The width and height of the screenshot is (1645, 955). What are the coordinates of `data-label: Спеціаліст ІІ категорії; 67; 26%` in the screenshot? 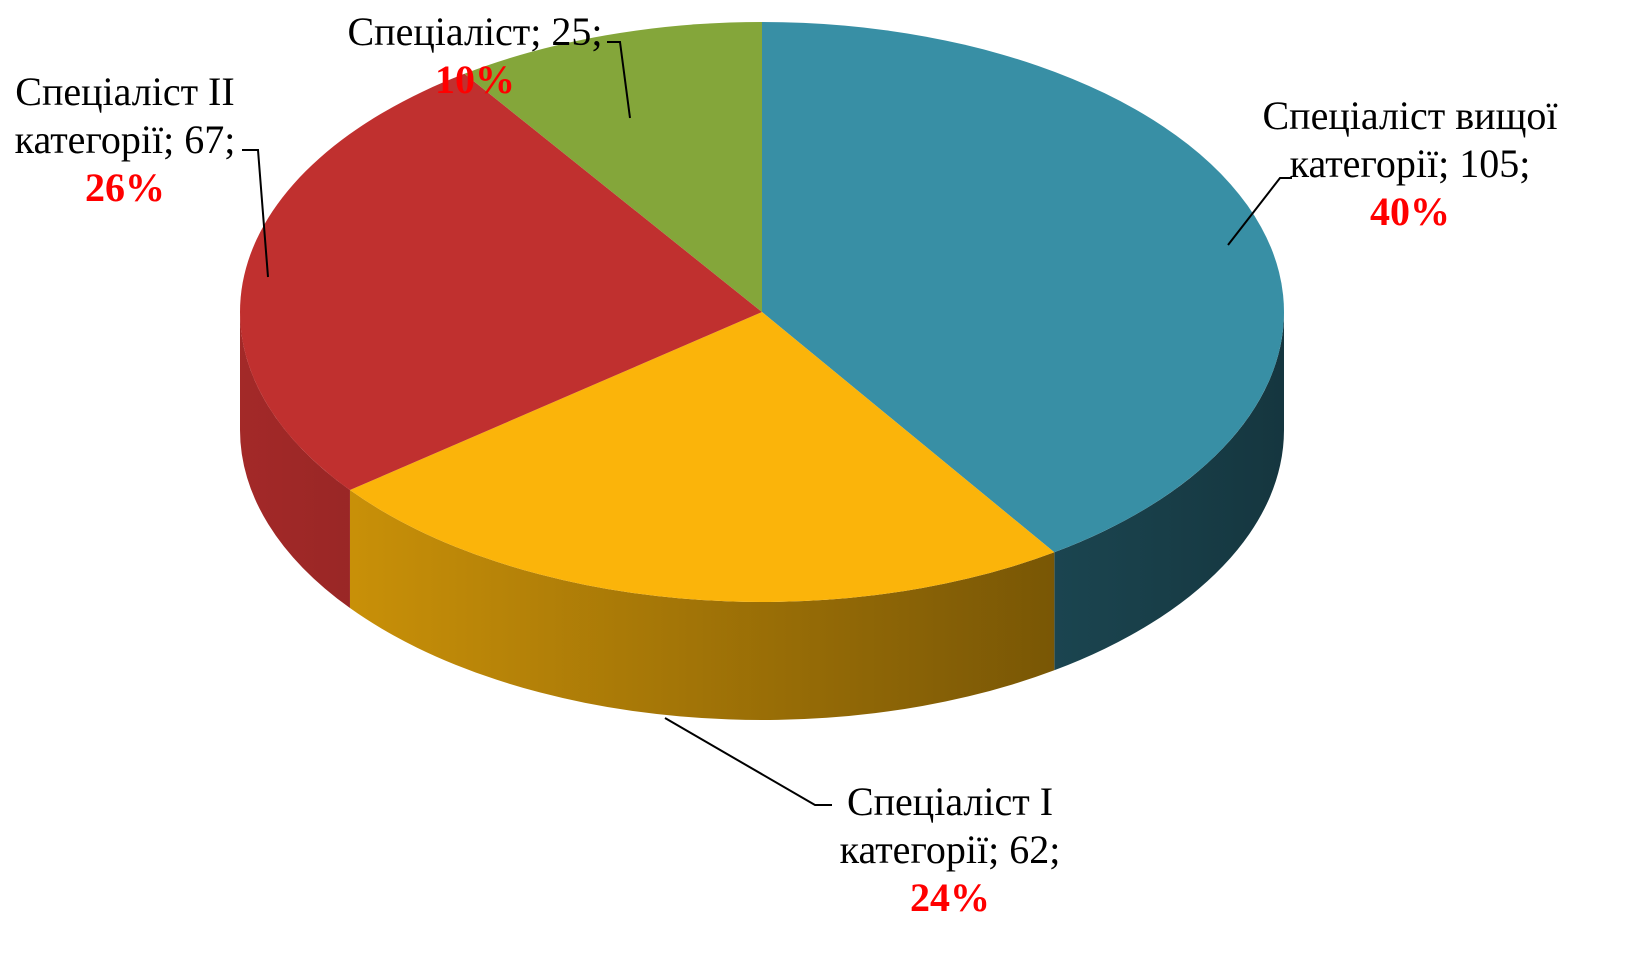 It's located at (125, 140).